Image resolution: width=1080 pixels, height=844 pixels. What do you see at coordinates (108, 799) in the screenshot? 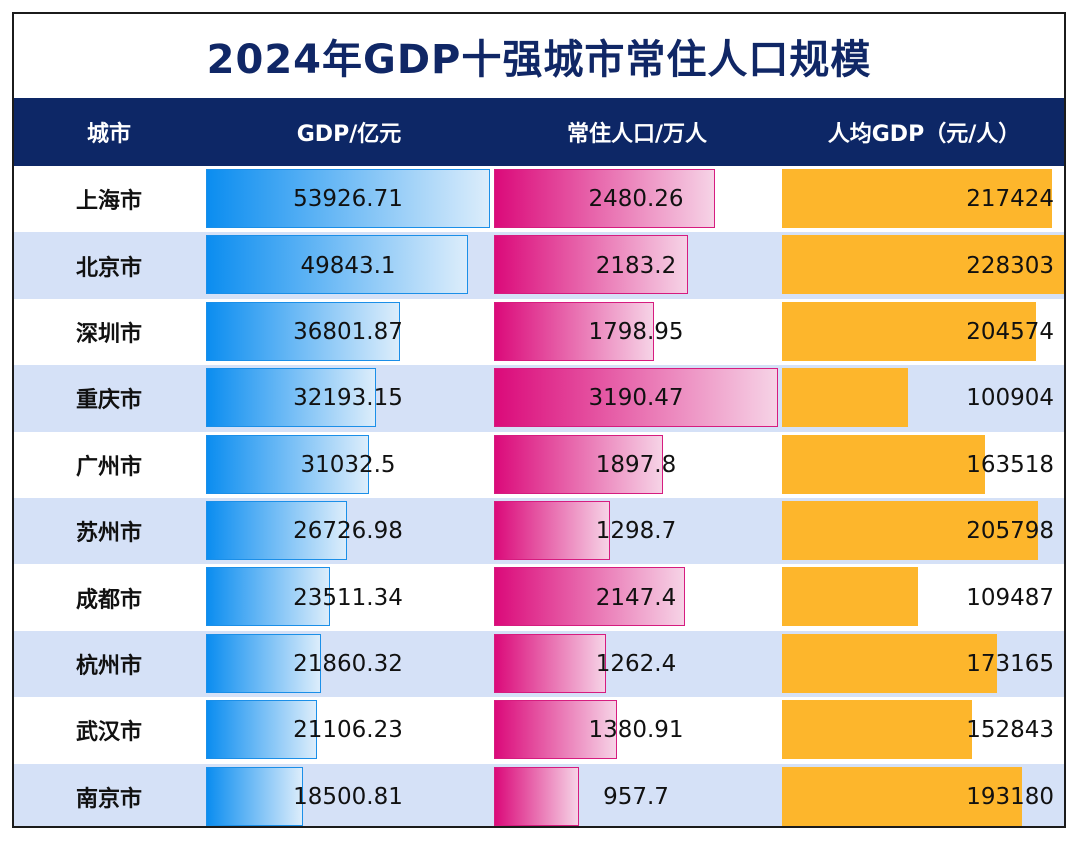
I see `city-label: 南京市` at bounding box center [108, 799].